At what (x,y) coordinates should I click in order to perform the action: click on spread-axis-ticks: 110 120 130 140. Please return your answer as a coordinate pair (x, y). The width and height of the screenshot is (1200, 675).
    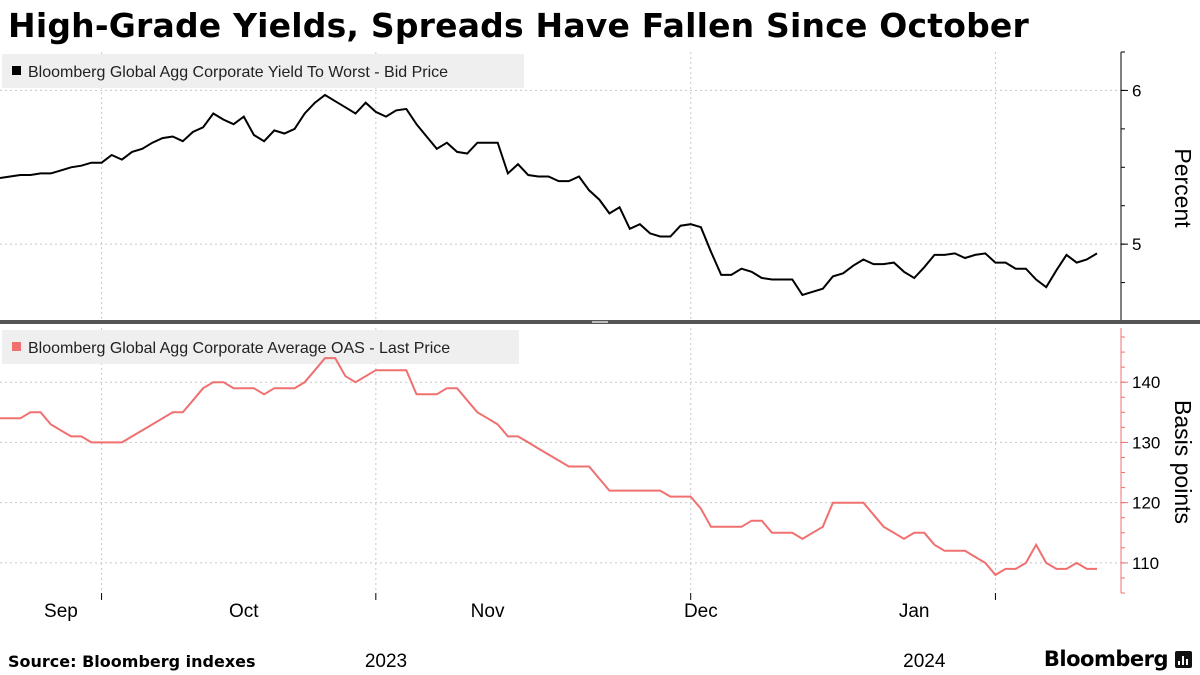
    Looking at the image, I should click on (1140, 465).